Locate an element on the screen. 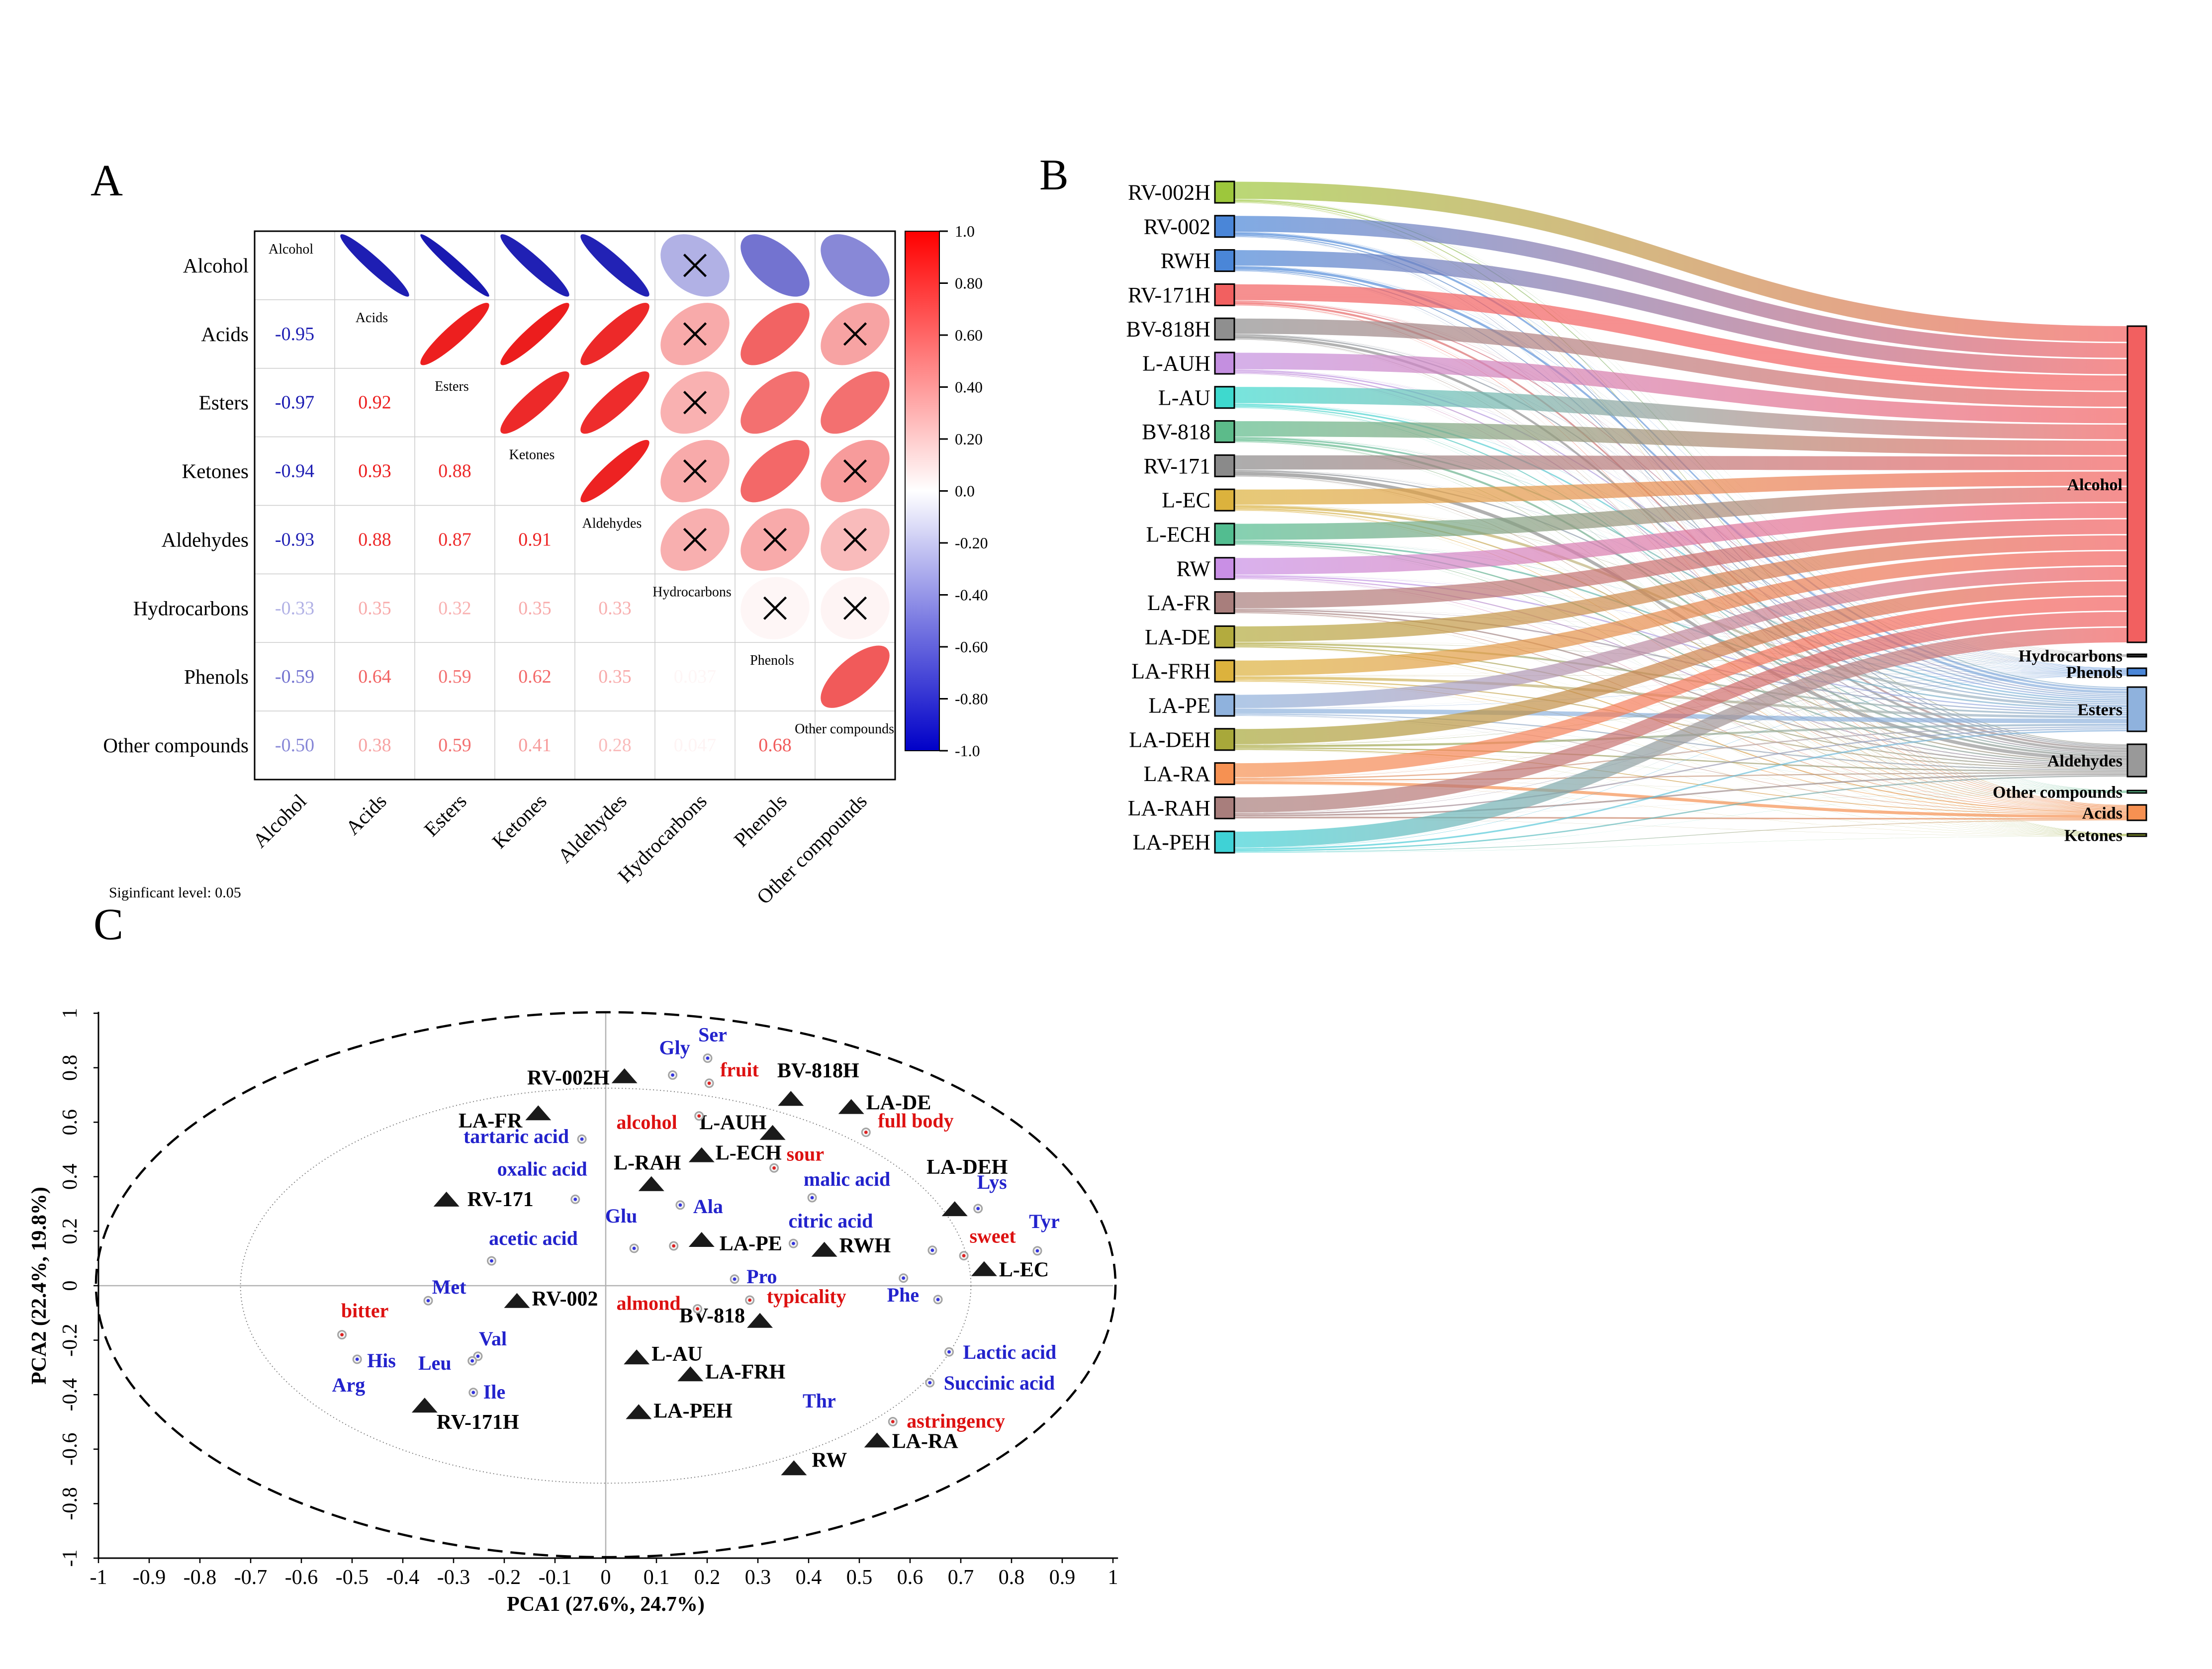  svg-text: tartaric acid is located at coordinates (516, 1136).